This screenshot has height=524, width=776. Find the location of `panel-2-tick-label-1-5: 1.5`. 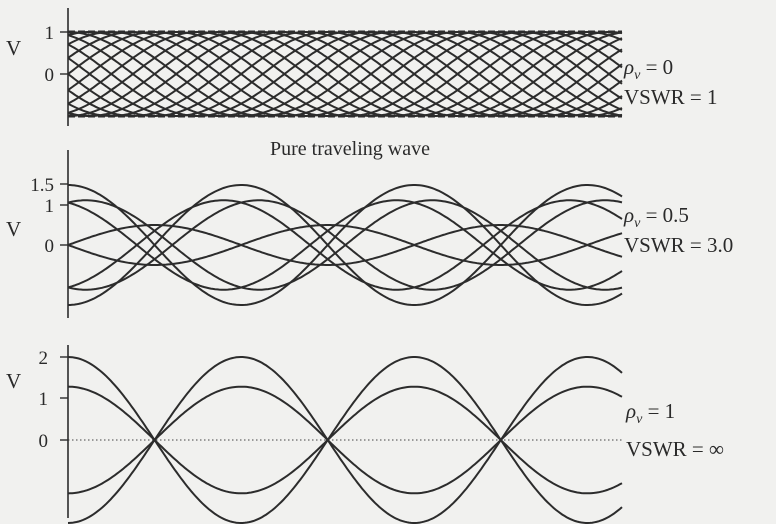

panel-2-tick-label-1-5: 1.5 is located at coordinates (42, 185).